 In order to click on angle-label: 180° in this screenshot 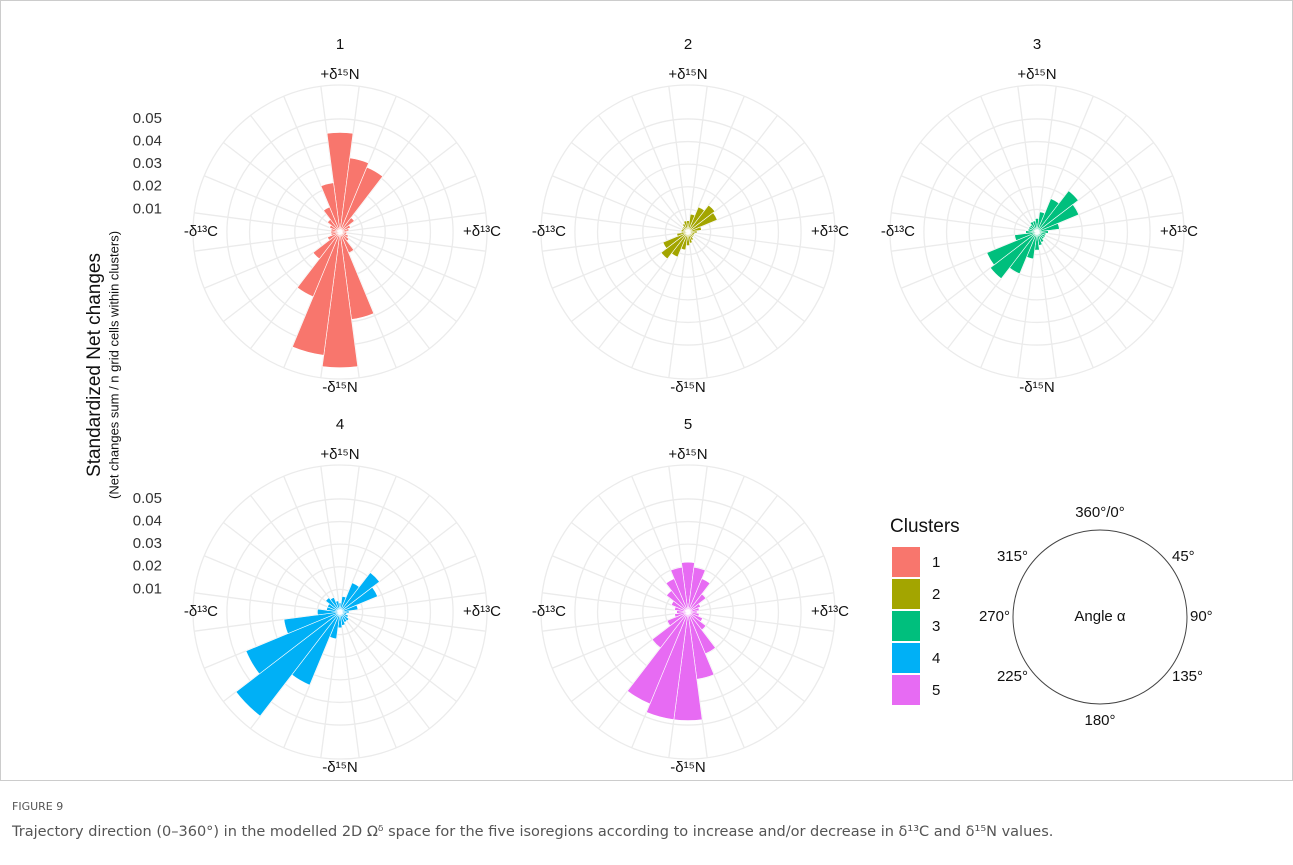, I will do `click(1099, 720)`.